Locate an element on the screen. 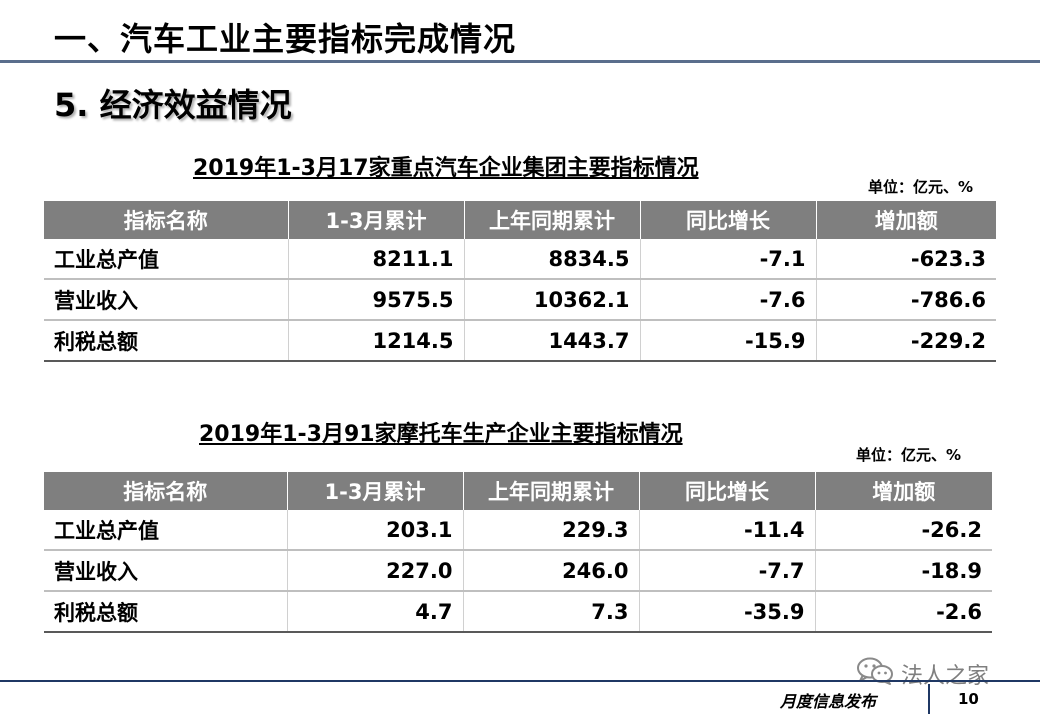 The width and height of the screenshot is (1040, 720). value-cell: -26.2 is located at coordinates (903, 530).